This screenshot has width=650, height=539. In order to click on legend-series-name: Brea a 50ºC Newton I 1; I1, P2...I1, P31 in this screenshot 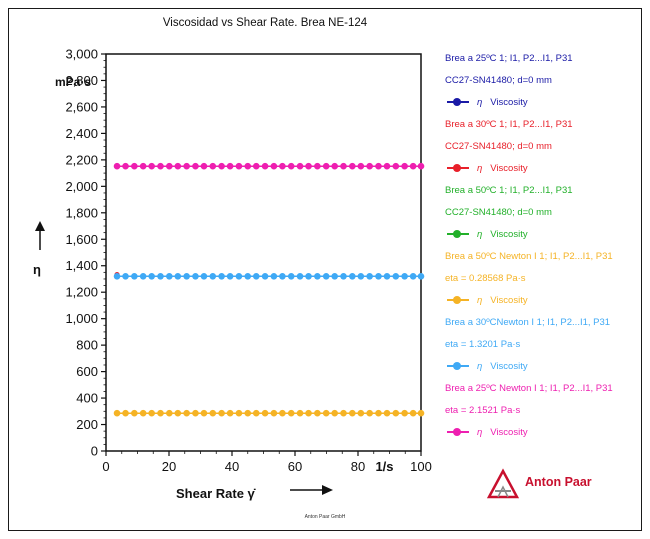, I will do `click(529, 256)`.